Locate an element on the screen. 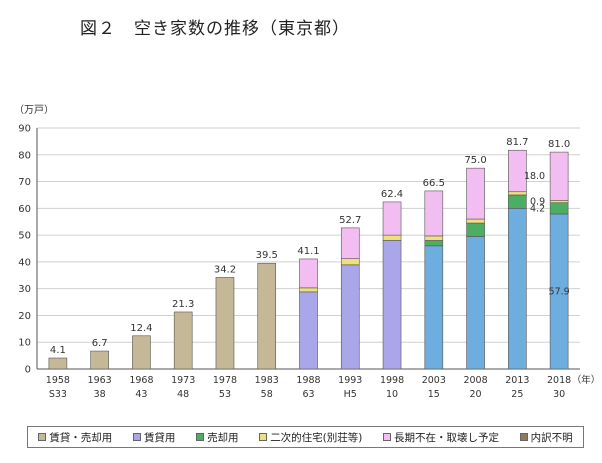 The width and height of the screenshot is (602, 463). y-tick-label: 50 is located at coordinates (24, 236).